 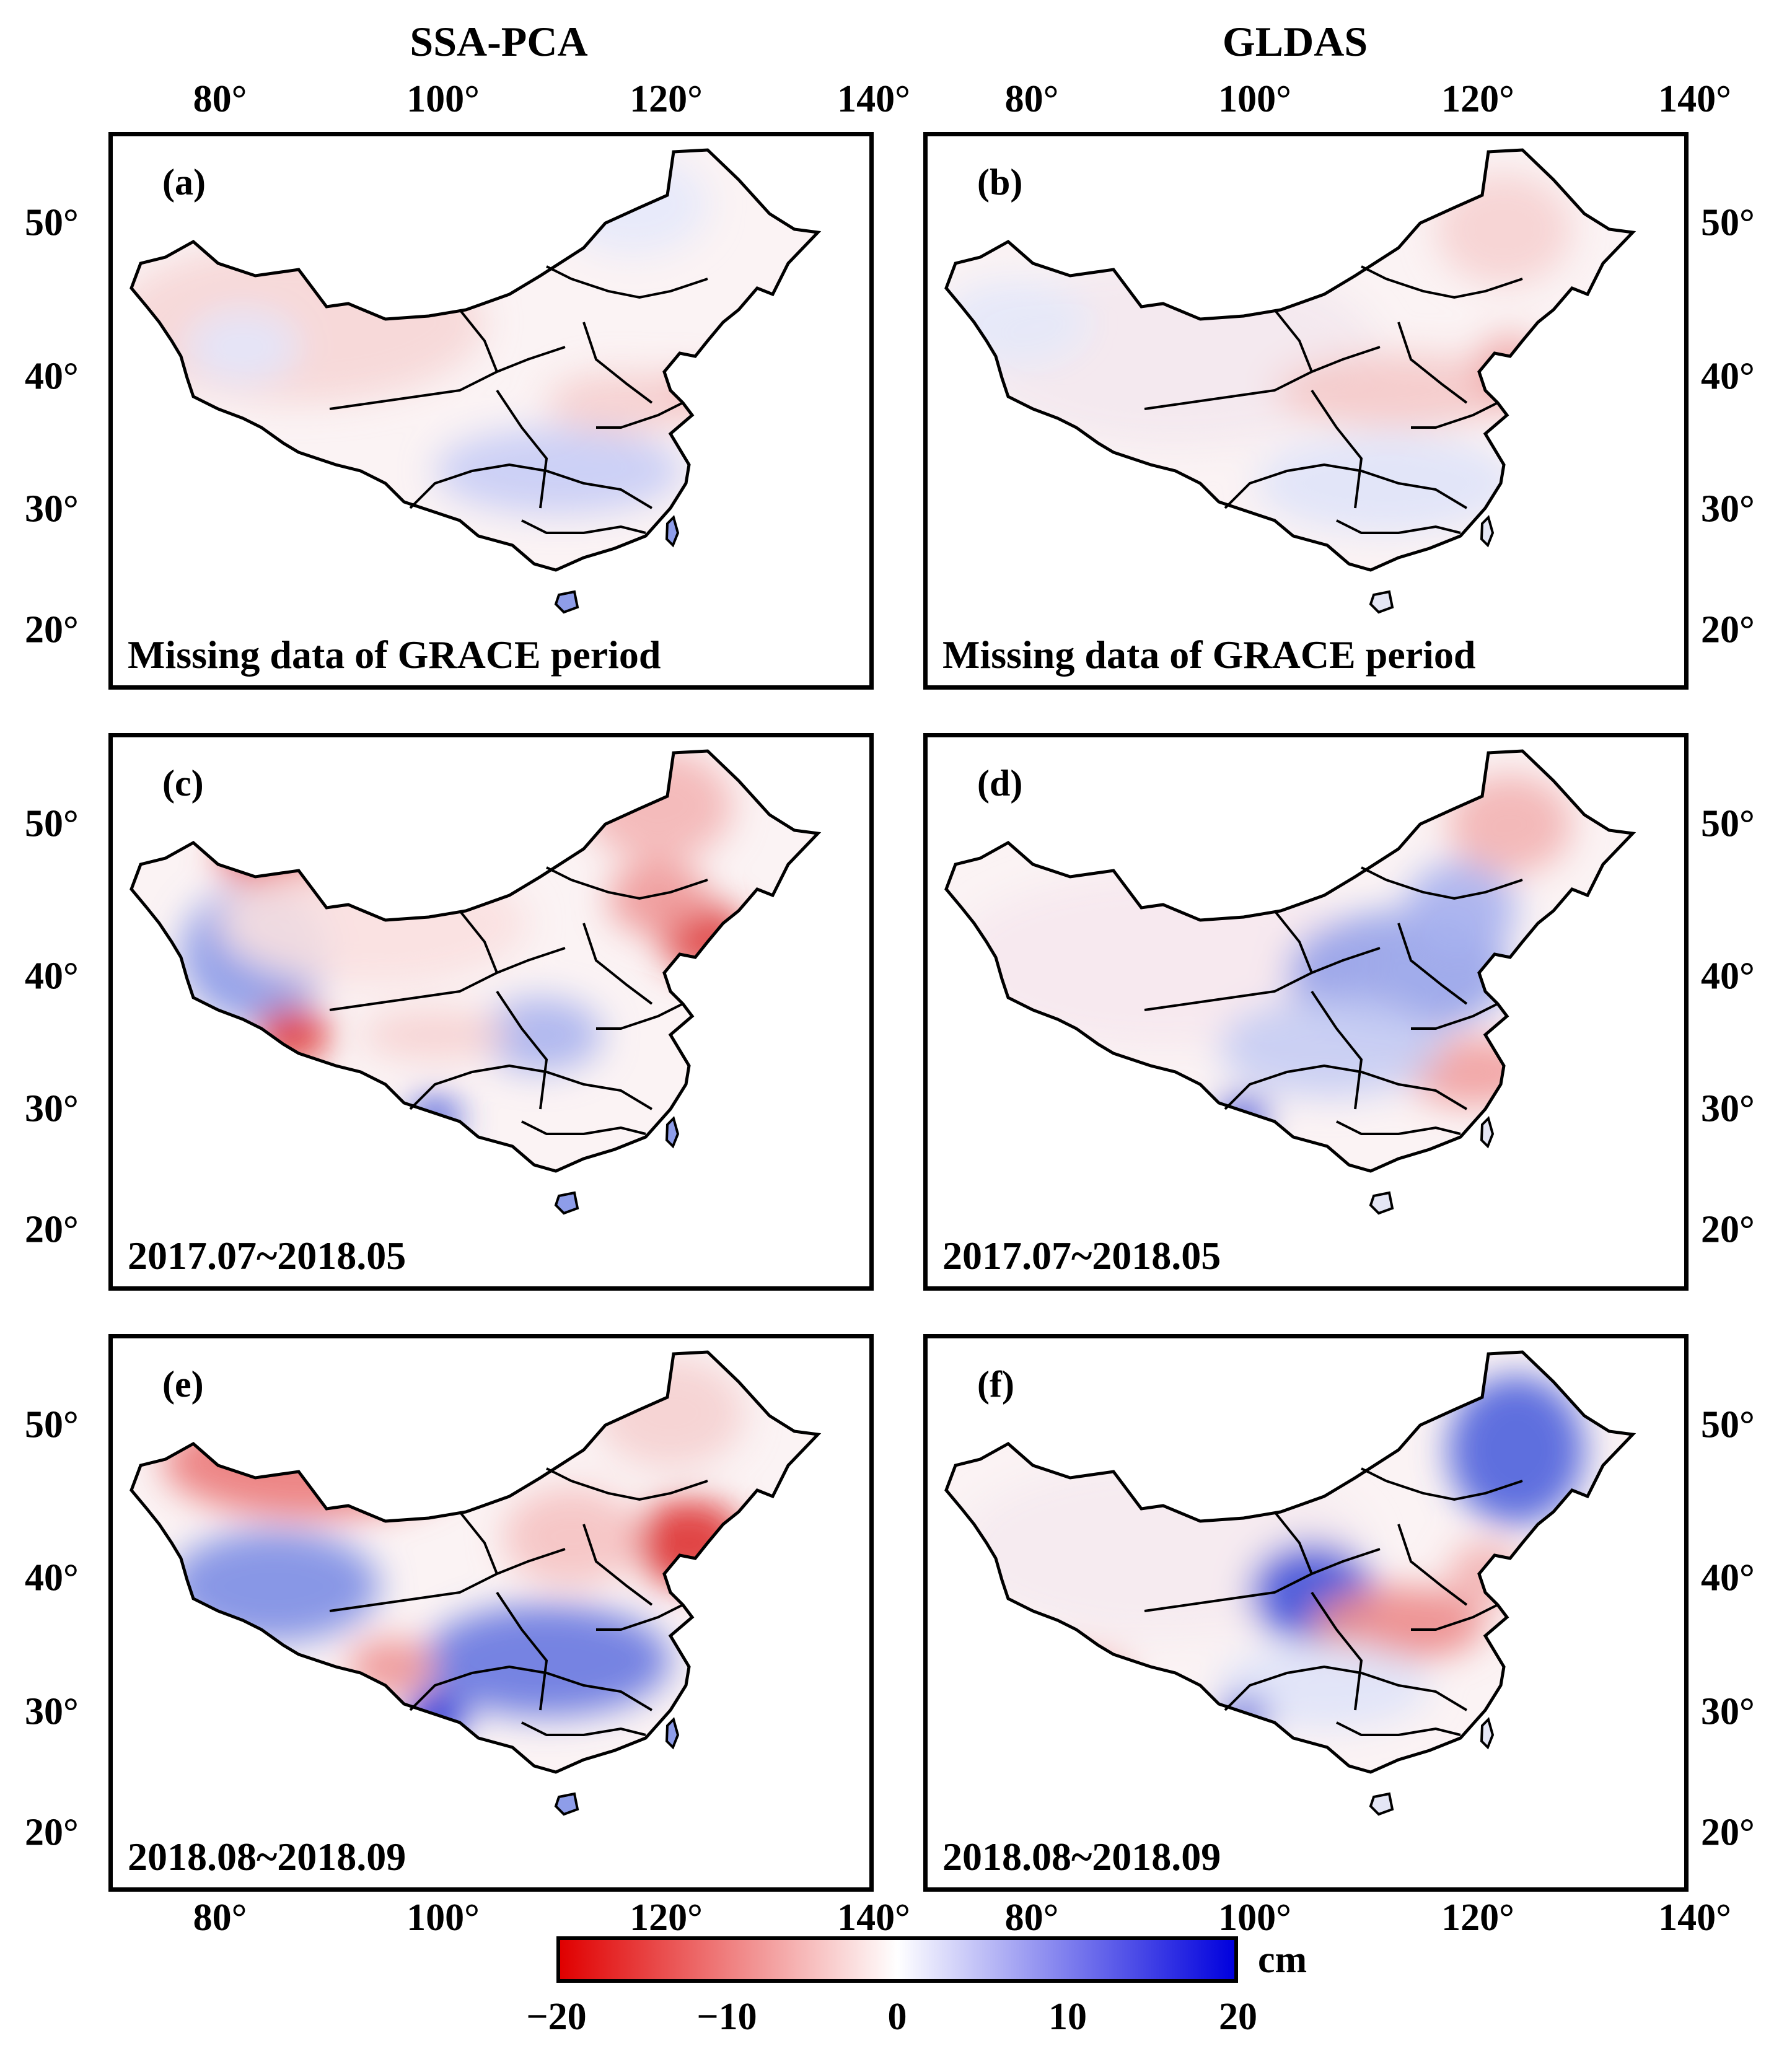 What do you see at coordinates (443, 99) in the screenshot?
I see `lon-tick-top-left-100: 100°` at bounding box center [443, 99].